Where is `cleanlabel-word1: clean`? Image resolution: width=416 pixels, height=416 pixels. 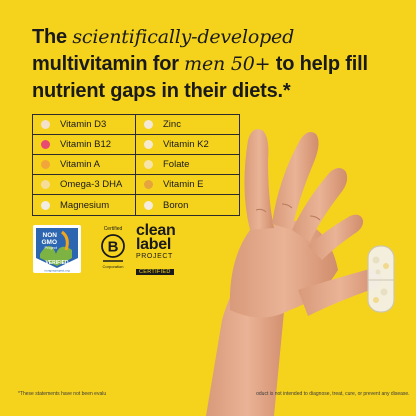 cleanlabel-word1: clean is located at coordinates (156, 230).